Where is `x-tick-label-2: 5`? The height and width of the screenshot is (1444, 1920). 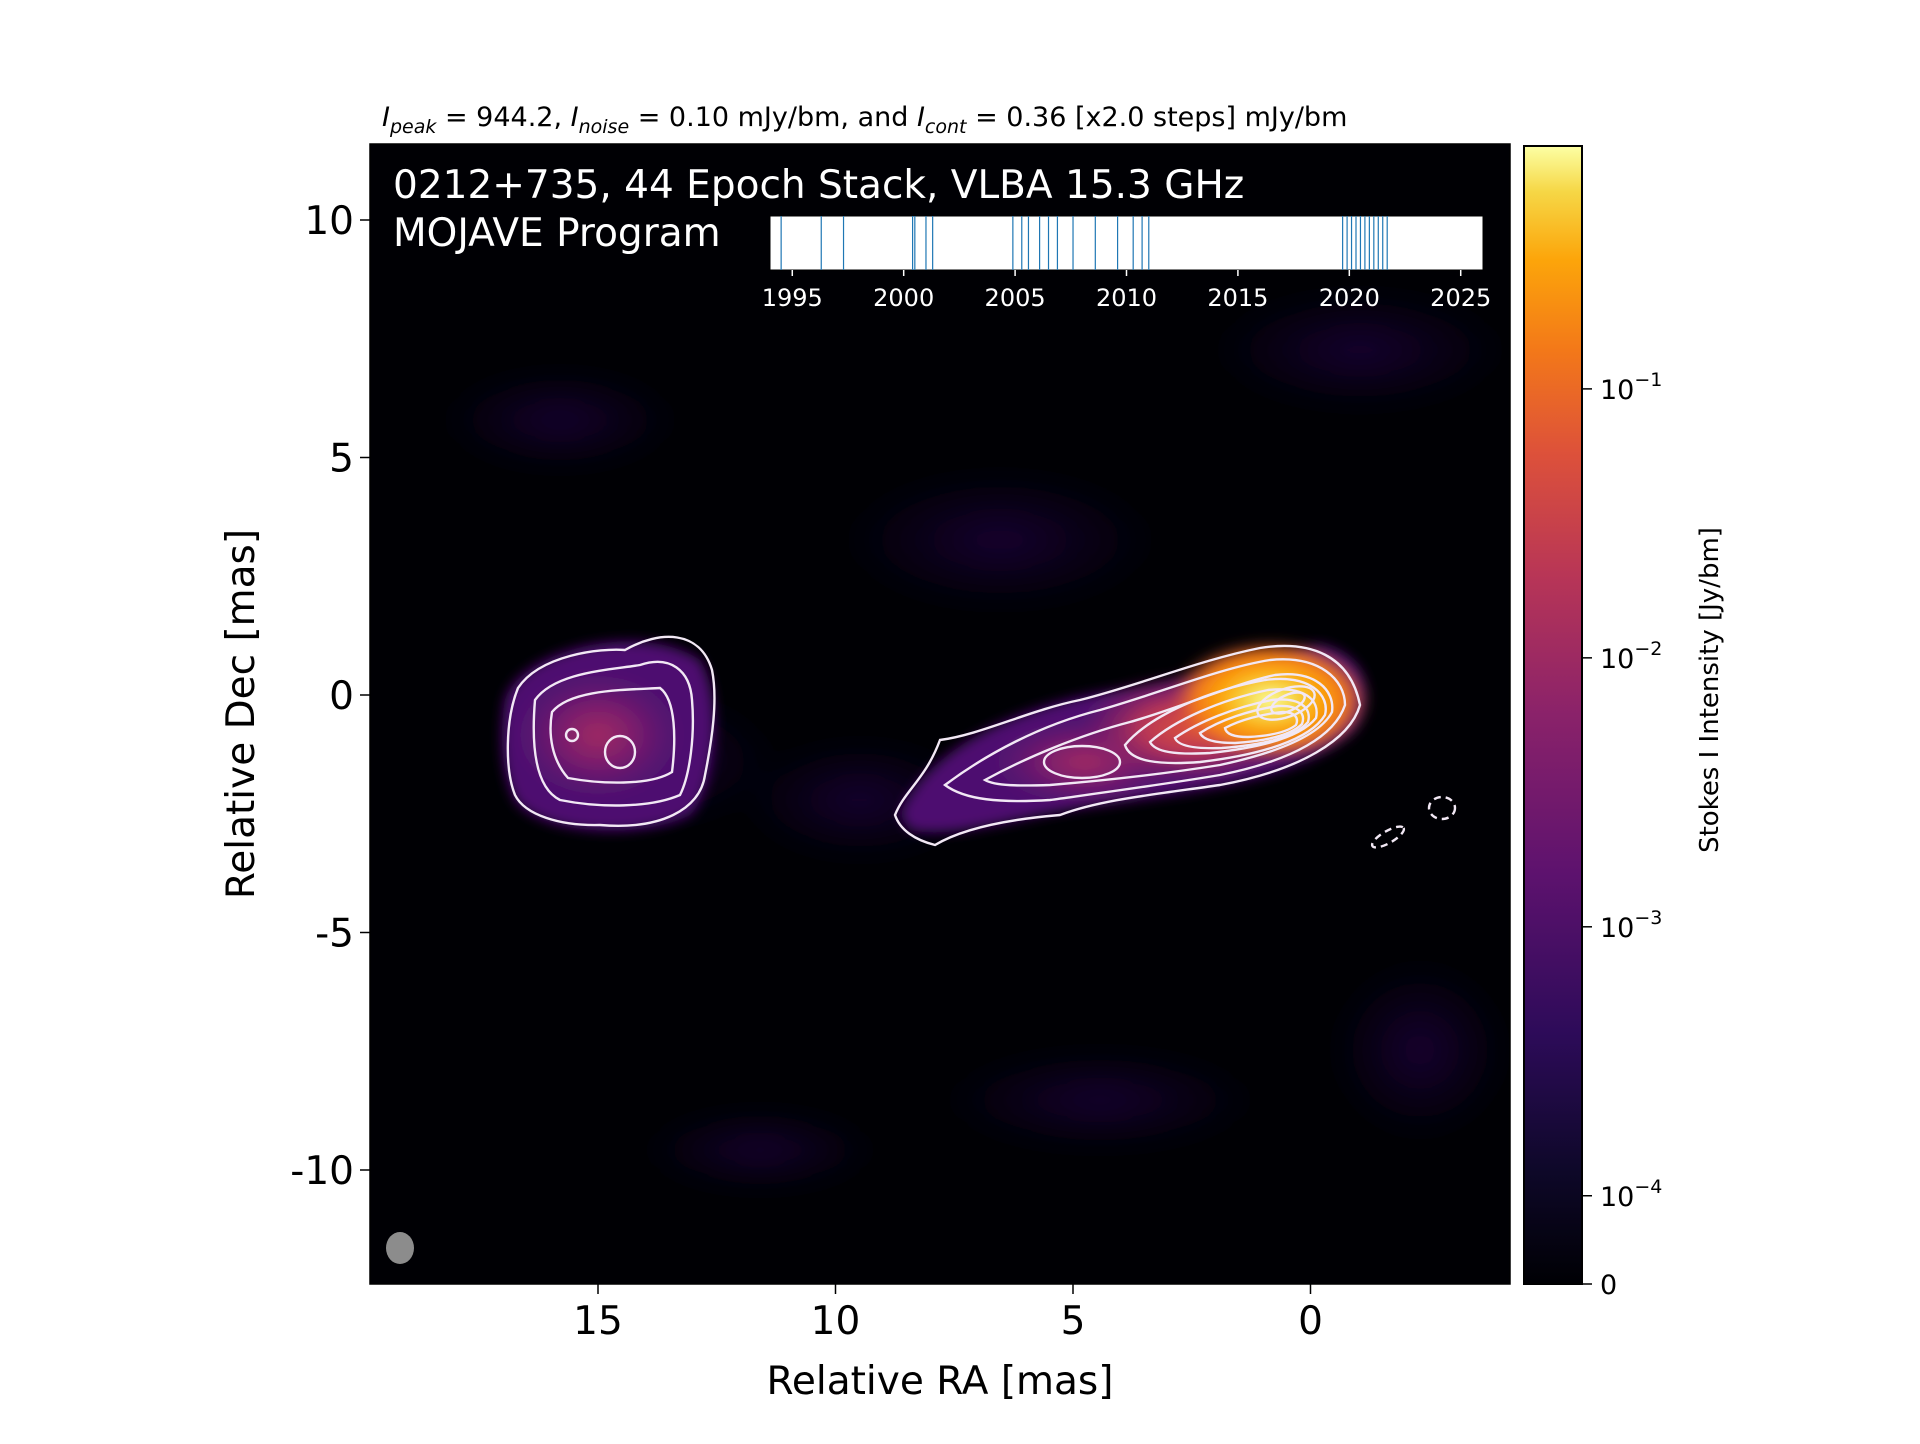 x-tick-label-2: 5 is located at coordinates (1073, 1321).